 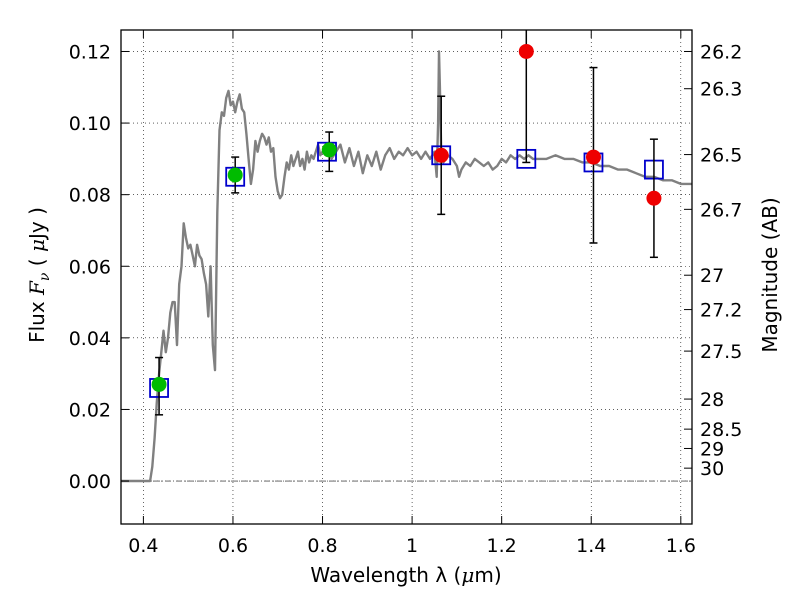 I want to click on y-tick-label: 0.08, so click(x=90, y=196).